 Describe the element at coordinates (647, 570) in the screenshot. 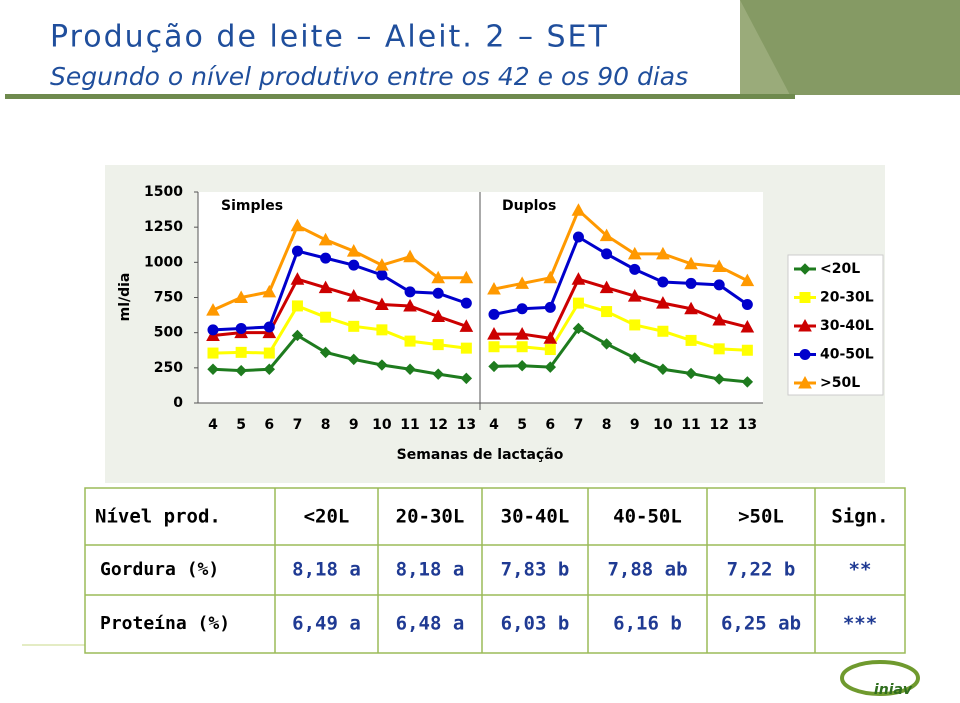

I see `table-cell: 7,88 ab` at that location.